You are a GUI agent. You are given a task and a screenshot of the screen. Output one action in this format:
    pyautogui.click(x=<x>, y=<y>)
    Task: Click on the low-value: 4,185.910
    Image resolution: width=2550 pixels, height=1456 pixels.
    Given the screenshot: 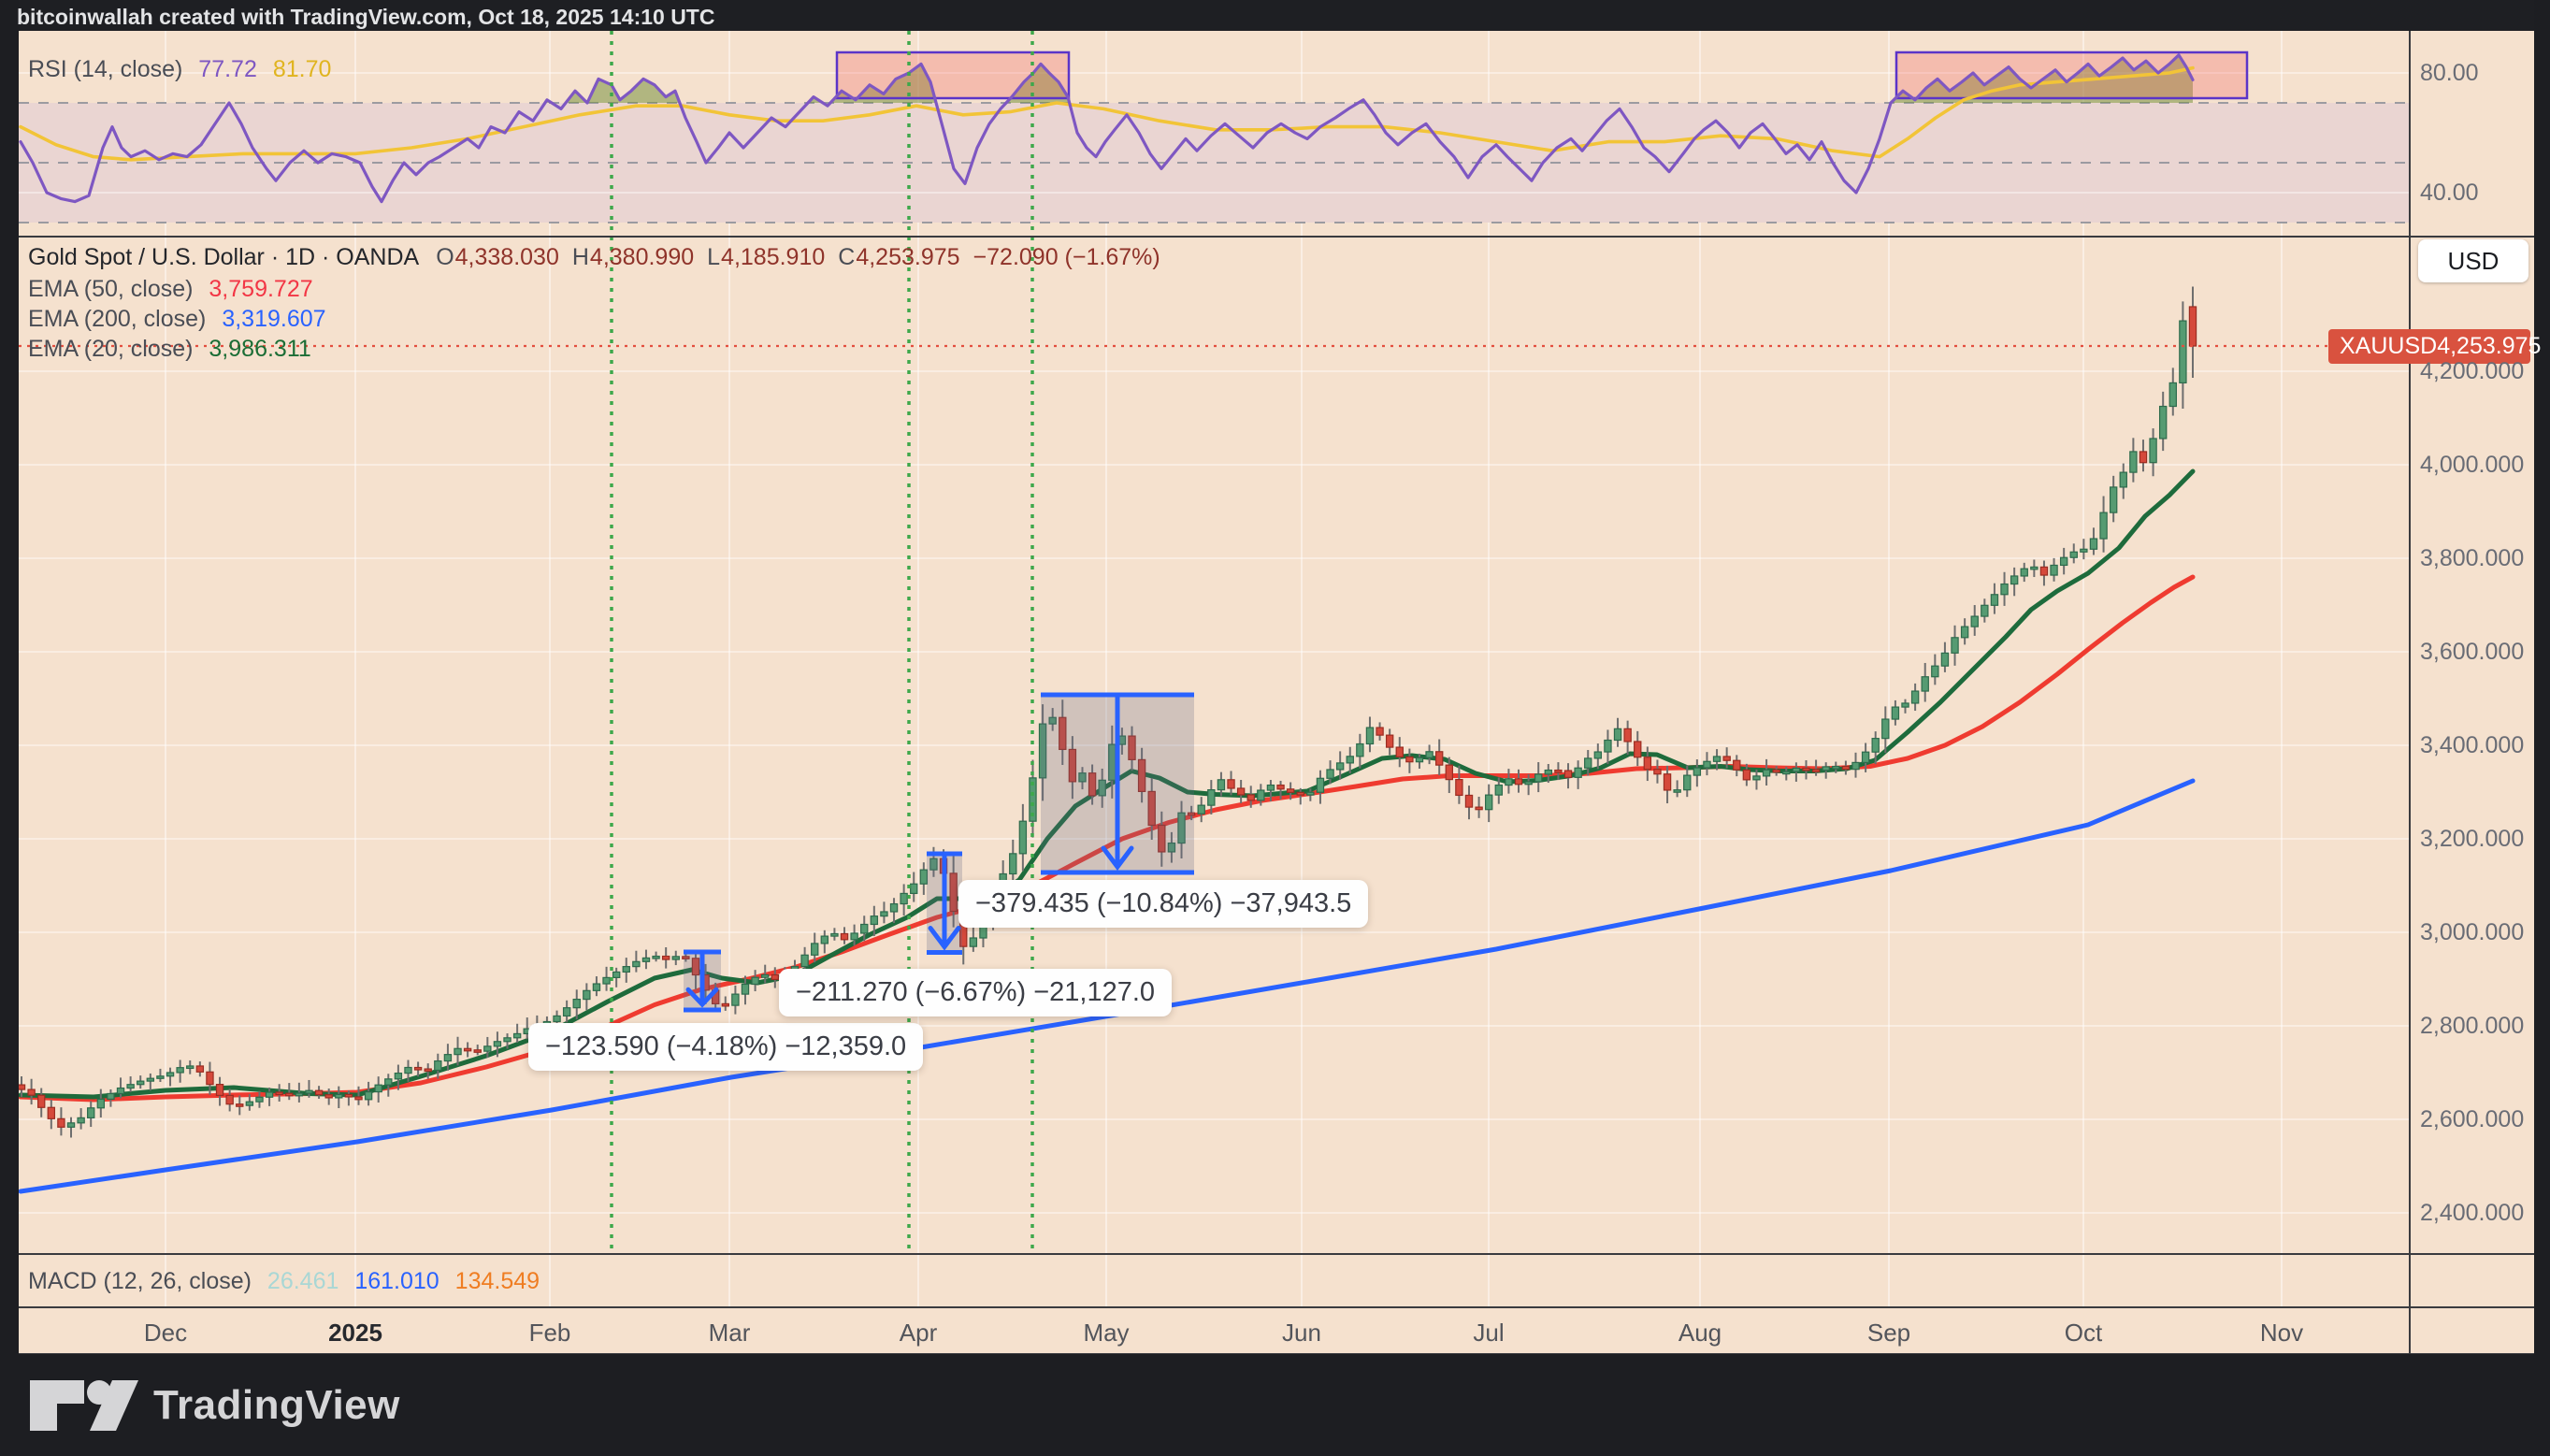 What is the action you would take?
    pyautogui.click(x=773, y=257)
    